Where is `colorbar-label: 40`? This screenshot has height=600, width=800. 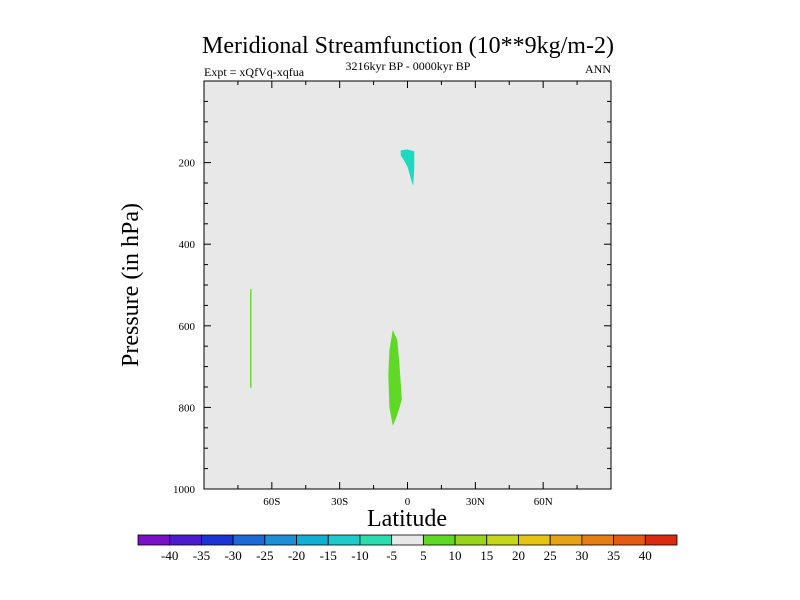
colorbar-label: 40 is located at coordinates (645, 555).